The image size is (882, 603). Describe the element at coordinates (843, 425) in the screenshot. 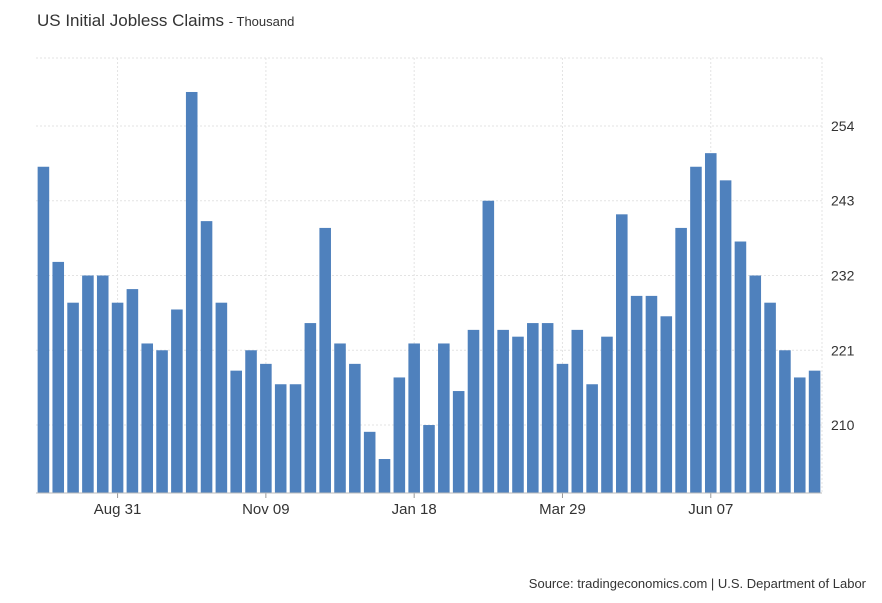

I see `y-tick-label: 210` at that location.